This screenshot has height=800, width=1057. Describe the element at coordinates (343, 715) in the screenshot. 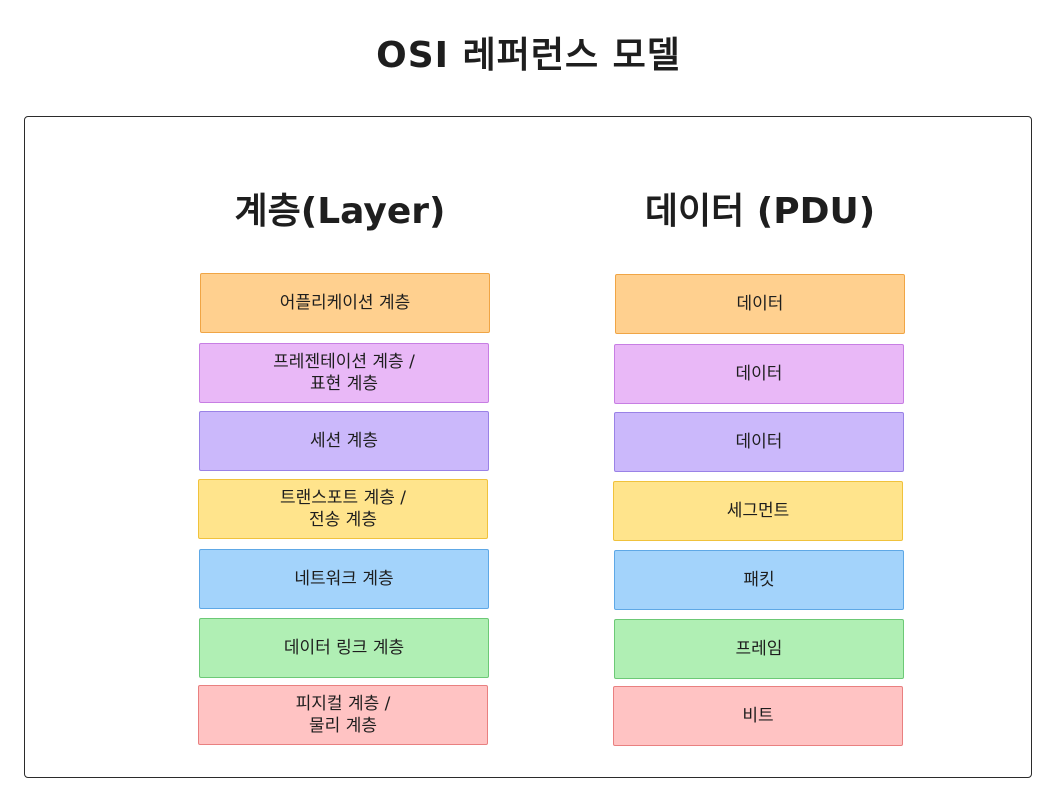

I see `layer-box-physical: 피지컬 계층 / 물리 계층` at that location.